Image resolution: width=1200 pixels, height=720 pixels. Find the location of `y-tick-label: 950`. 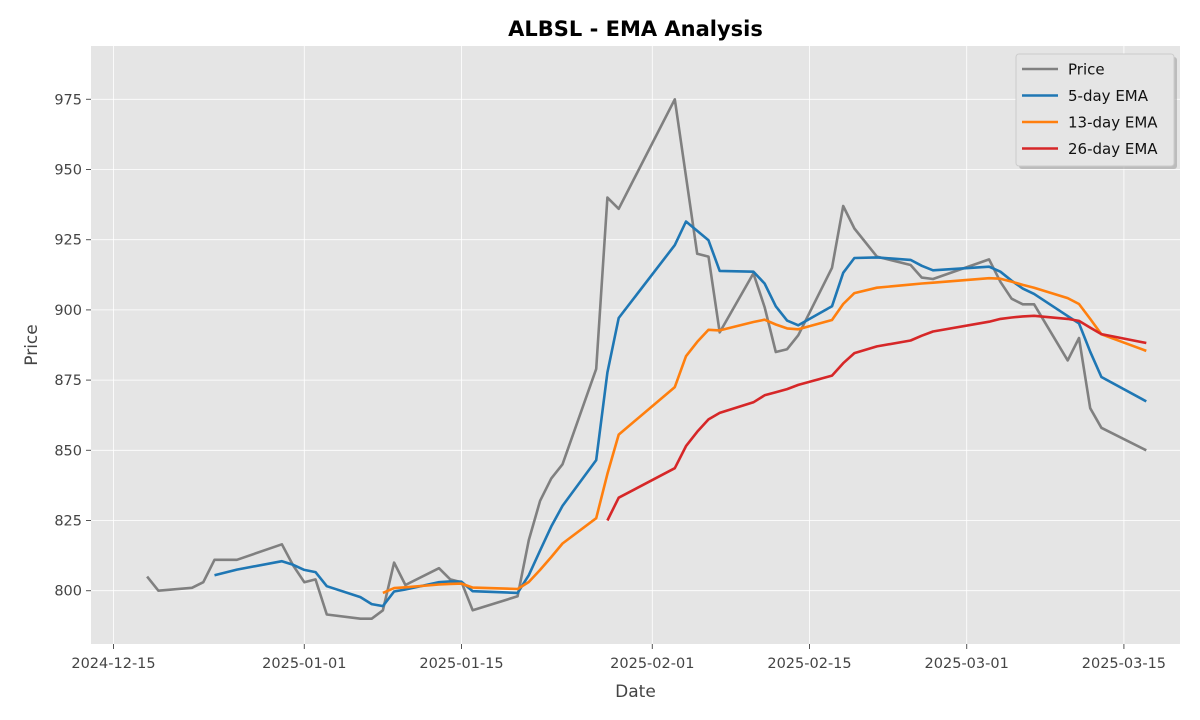

y-tick-label: 950 is located at coordinates (68, 171).